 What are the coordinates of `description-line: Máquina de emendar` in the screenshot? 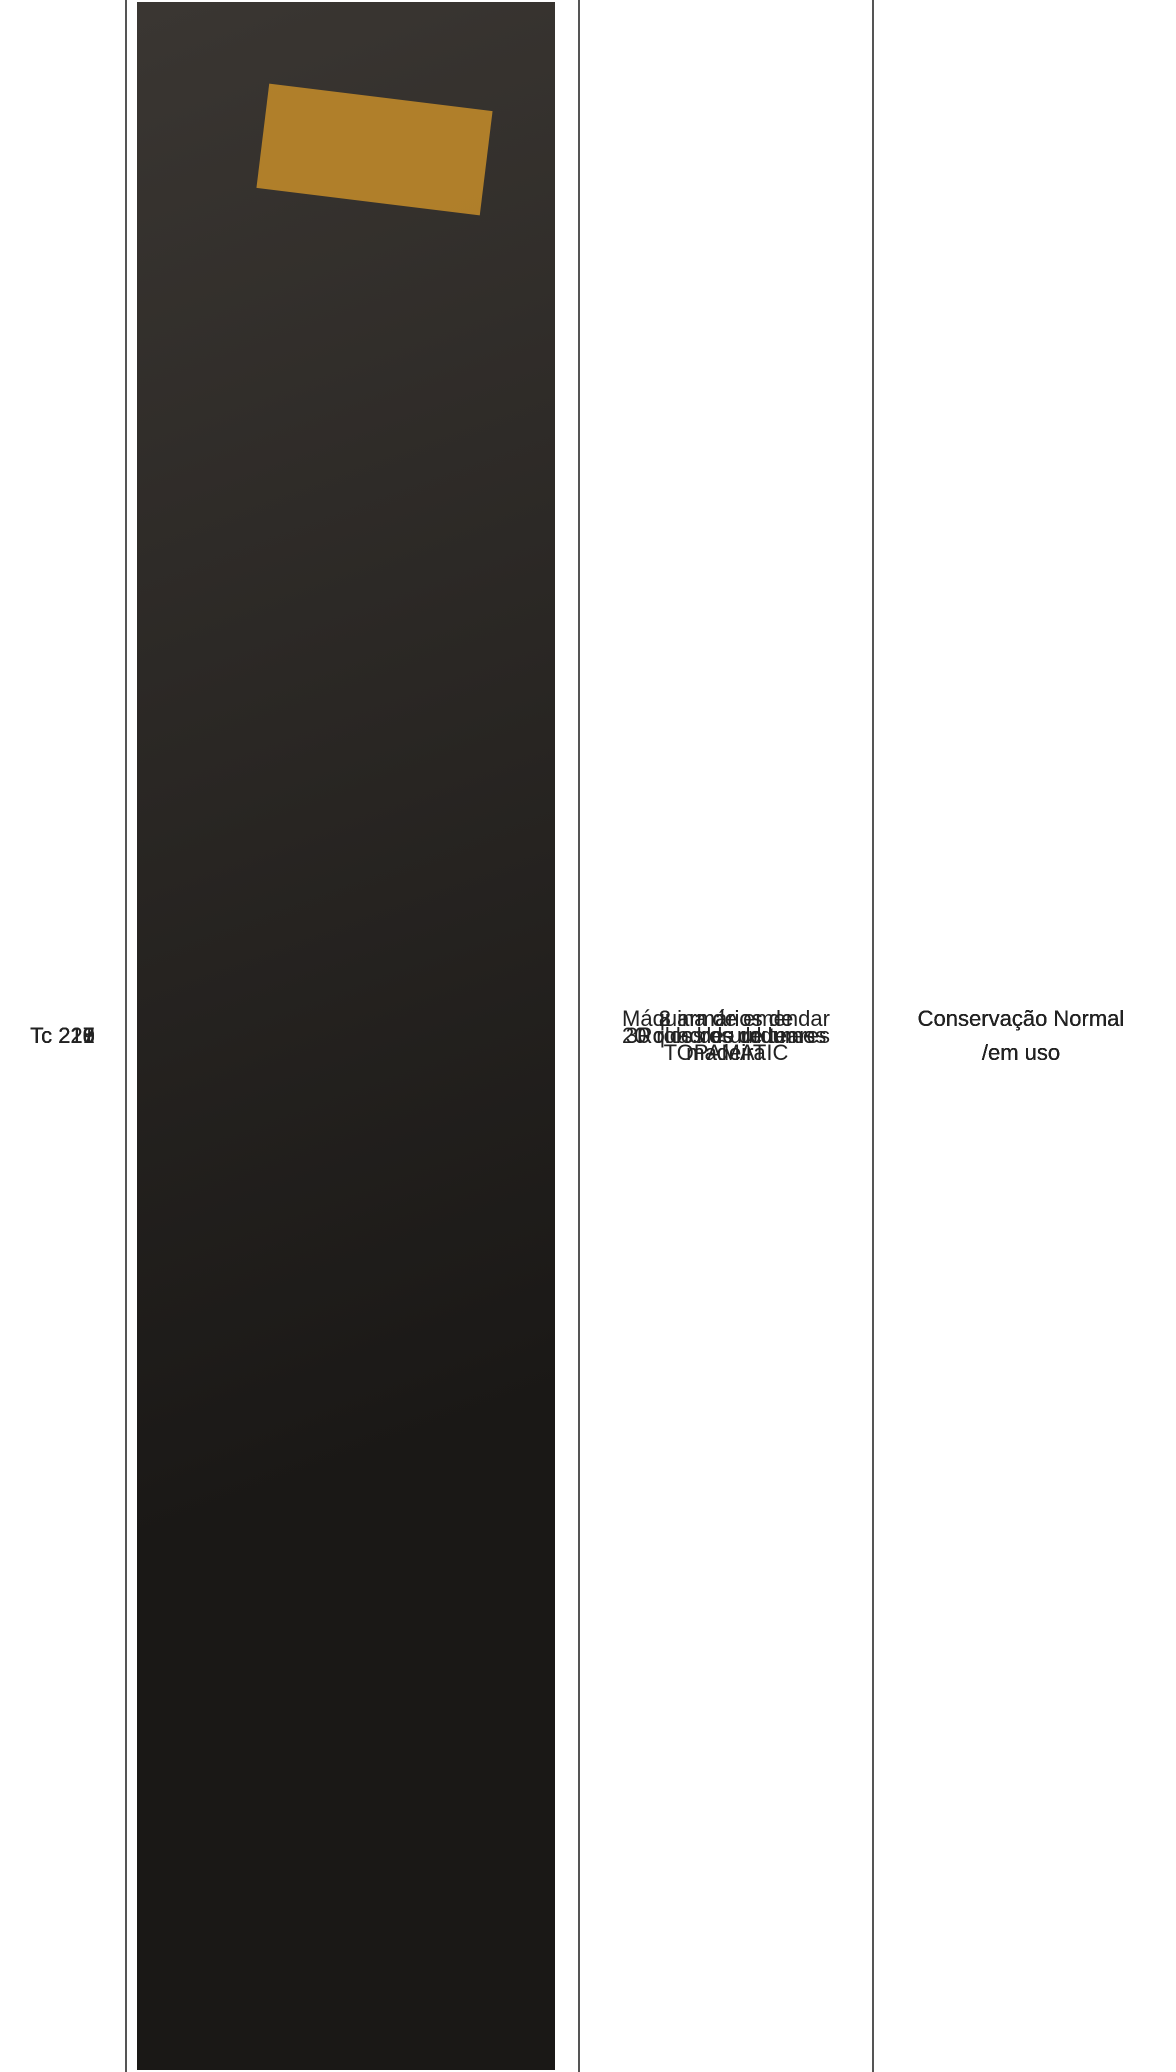 It's located at (726, 1018).